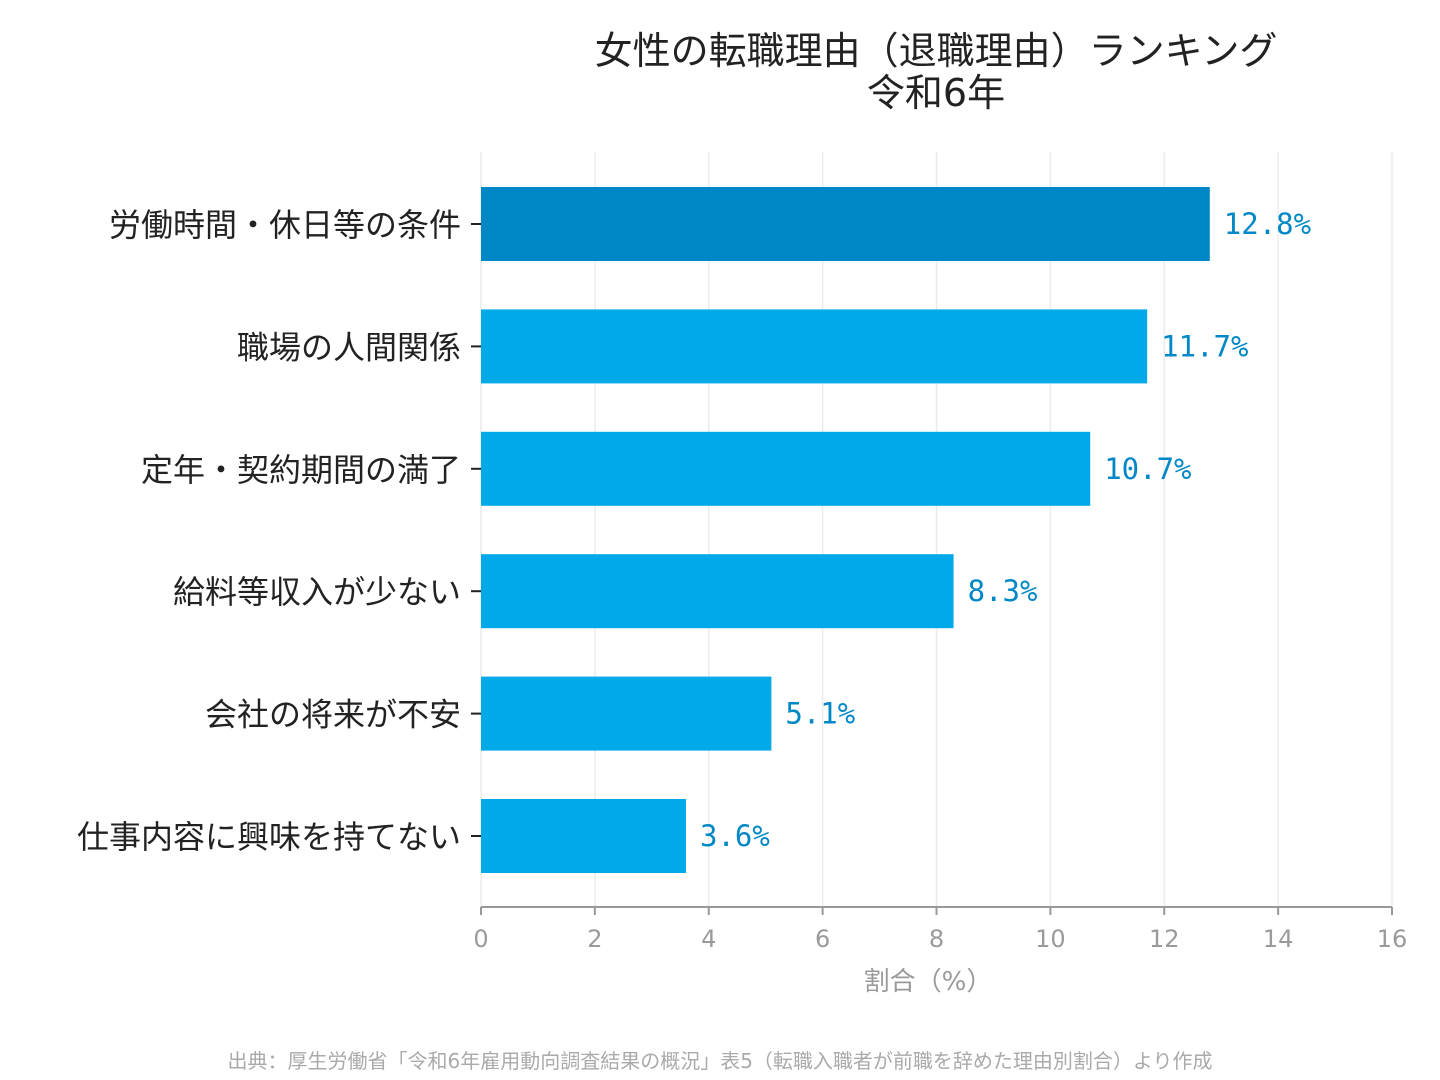 Image resolution: width=1440 pixels, height=1080 pixels. Describe the element at coordinates (936, 51) in the screenshot. I see `chart-title: 女性の転職理由（退職理由）ランキング` at that location.